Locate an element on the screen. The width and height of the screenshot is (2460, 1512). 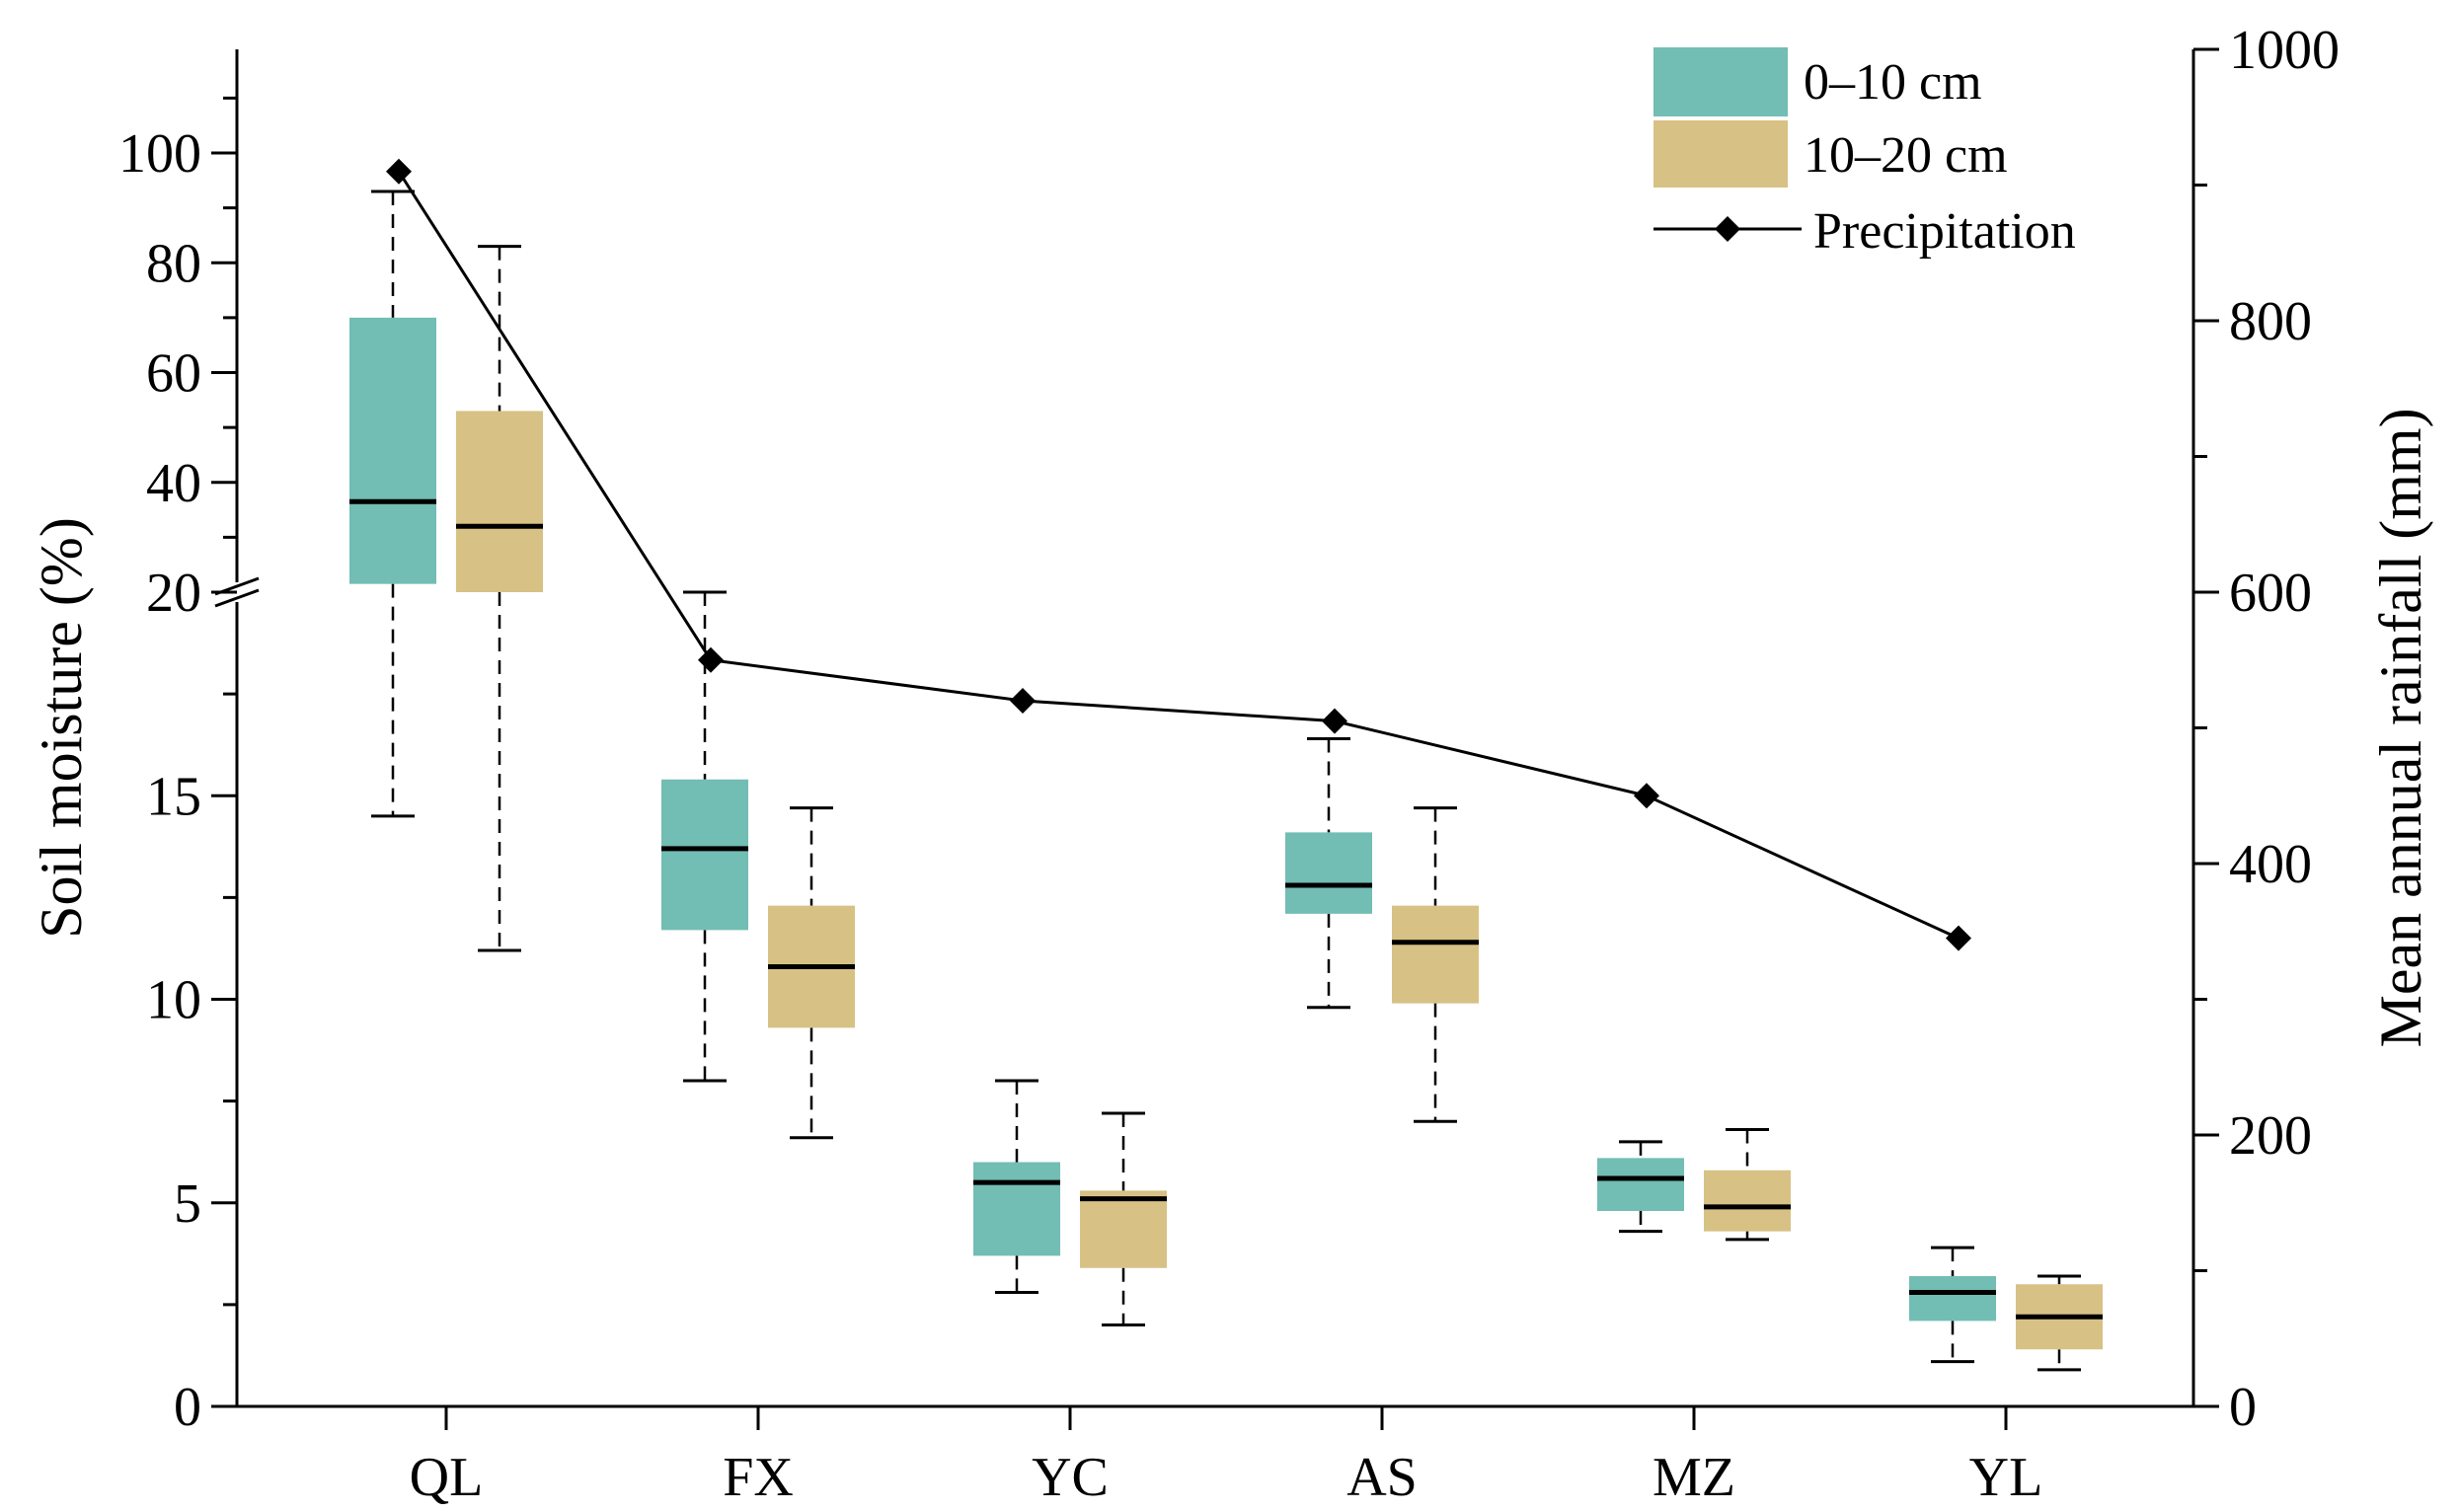
left-y-tick-label: 20 is located at coordinates (173, 593).